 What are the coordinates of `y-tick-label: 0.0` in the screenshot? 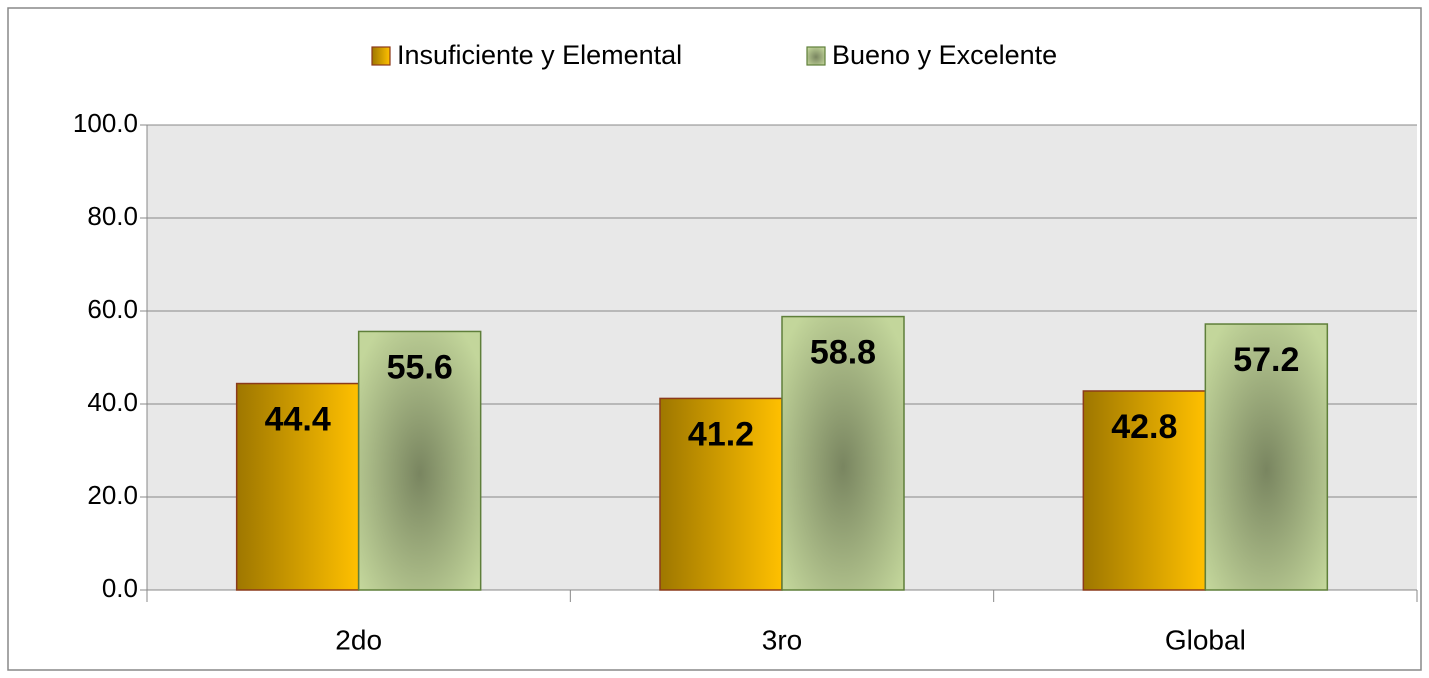 It's located at (120, 588).